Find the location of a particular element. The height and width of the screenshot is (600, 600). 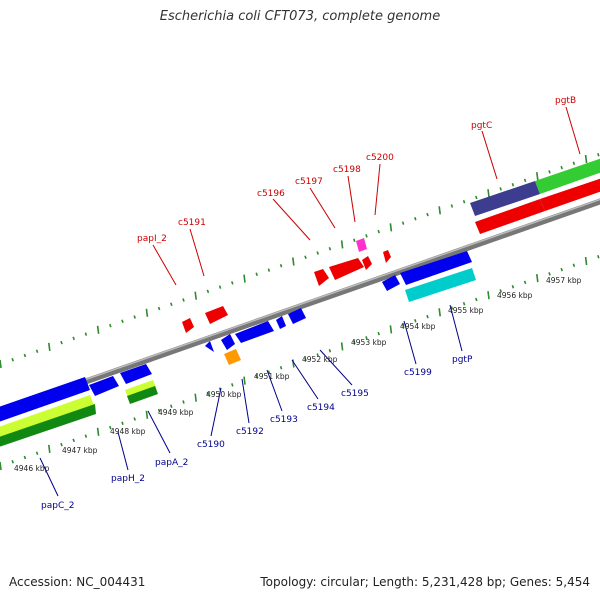

gene-c5193-arrow is located at coordinates (254, 332).